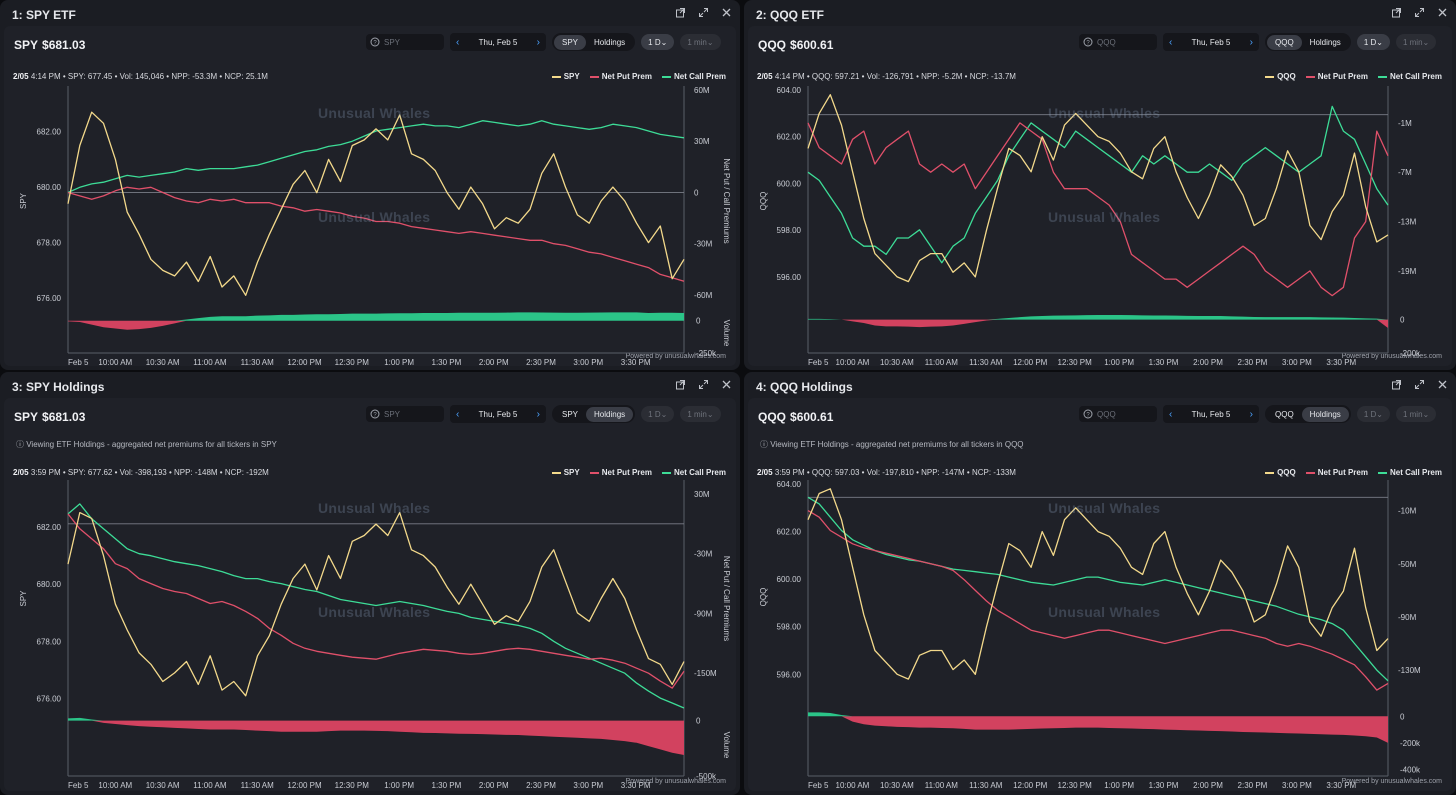 The image size is (1456, 795). Describe the element at coordinates (703, 295) in the screenshot. I see `premium-tick: -60M` at that location.